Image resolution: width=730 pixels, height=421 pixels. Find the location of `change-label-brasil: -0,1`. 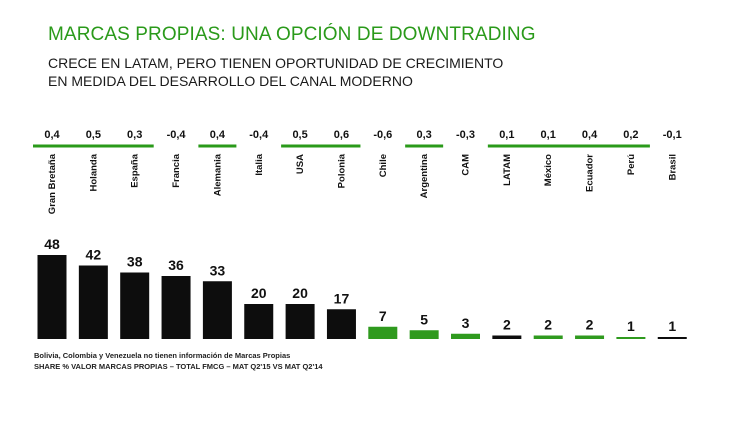

change-label-brasil: -0,1 is located at coordinates (672, 135).